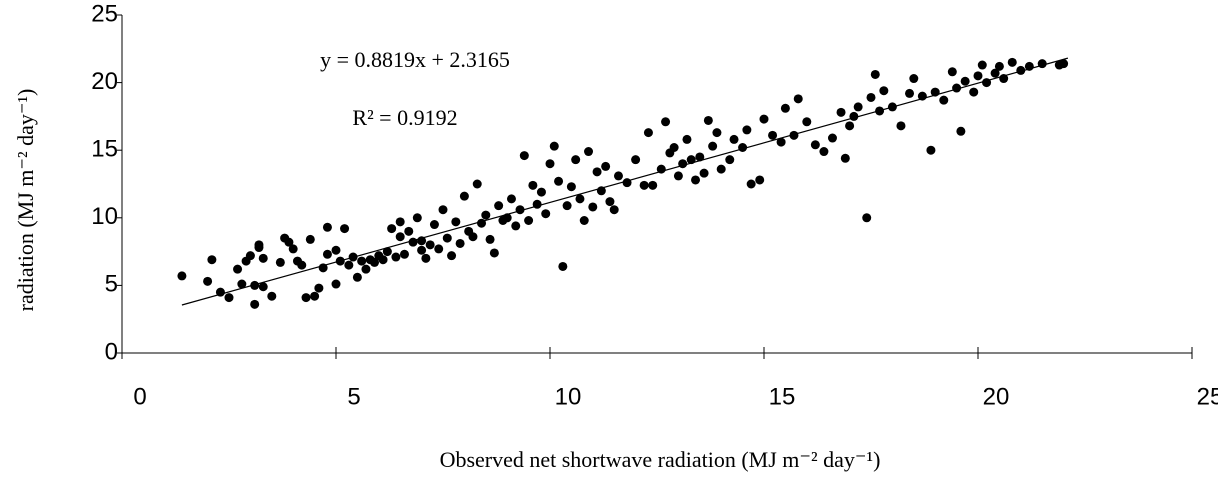 This screenshot has height=480, width=1218. What do you see at coordinates (104, 81) in the screenshot?
I see `y-tick-label: 20` at bounding box center [104, 81].